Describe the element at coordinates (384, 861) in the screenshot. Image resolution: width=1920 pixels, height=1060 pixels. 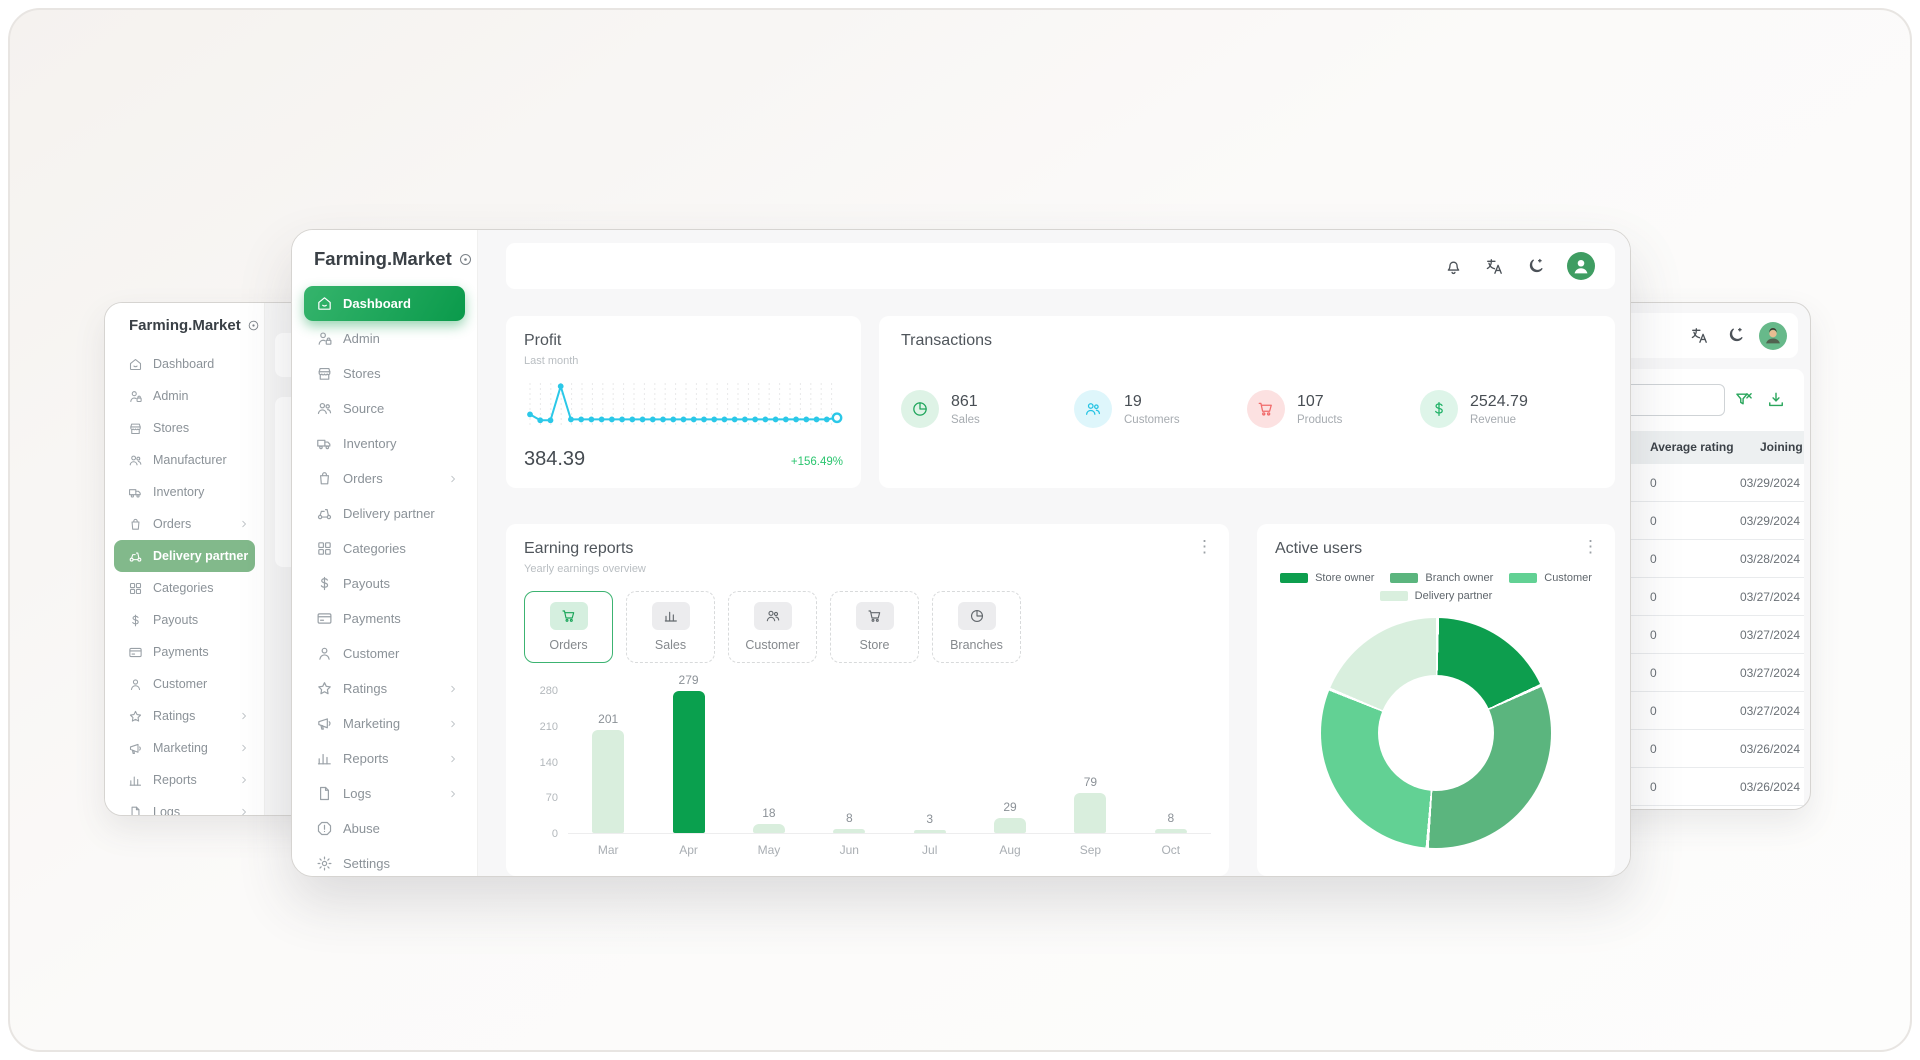
I see `sidebar-item-settings: Settings` at that location.